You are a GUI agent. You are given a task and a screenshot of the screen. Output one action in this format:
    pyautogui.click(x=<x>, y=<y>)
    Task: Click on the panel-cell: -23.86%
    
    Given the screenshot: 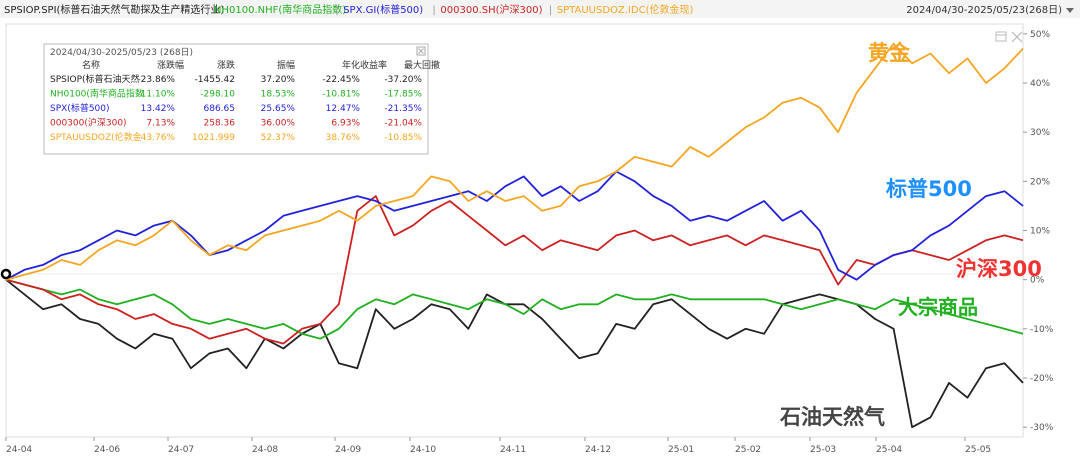 What is the action you would take?
    pyautogui.click(x=156, y=80)
    